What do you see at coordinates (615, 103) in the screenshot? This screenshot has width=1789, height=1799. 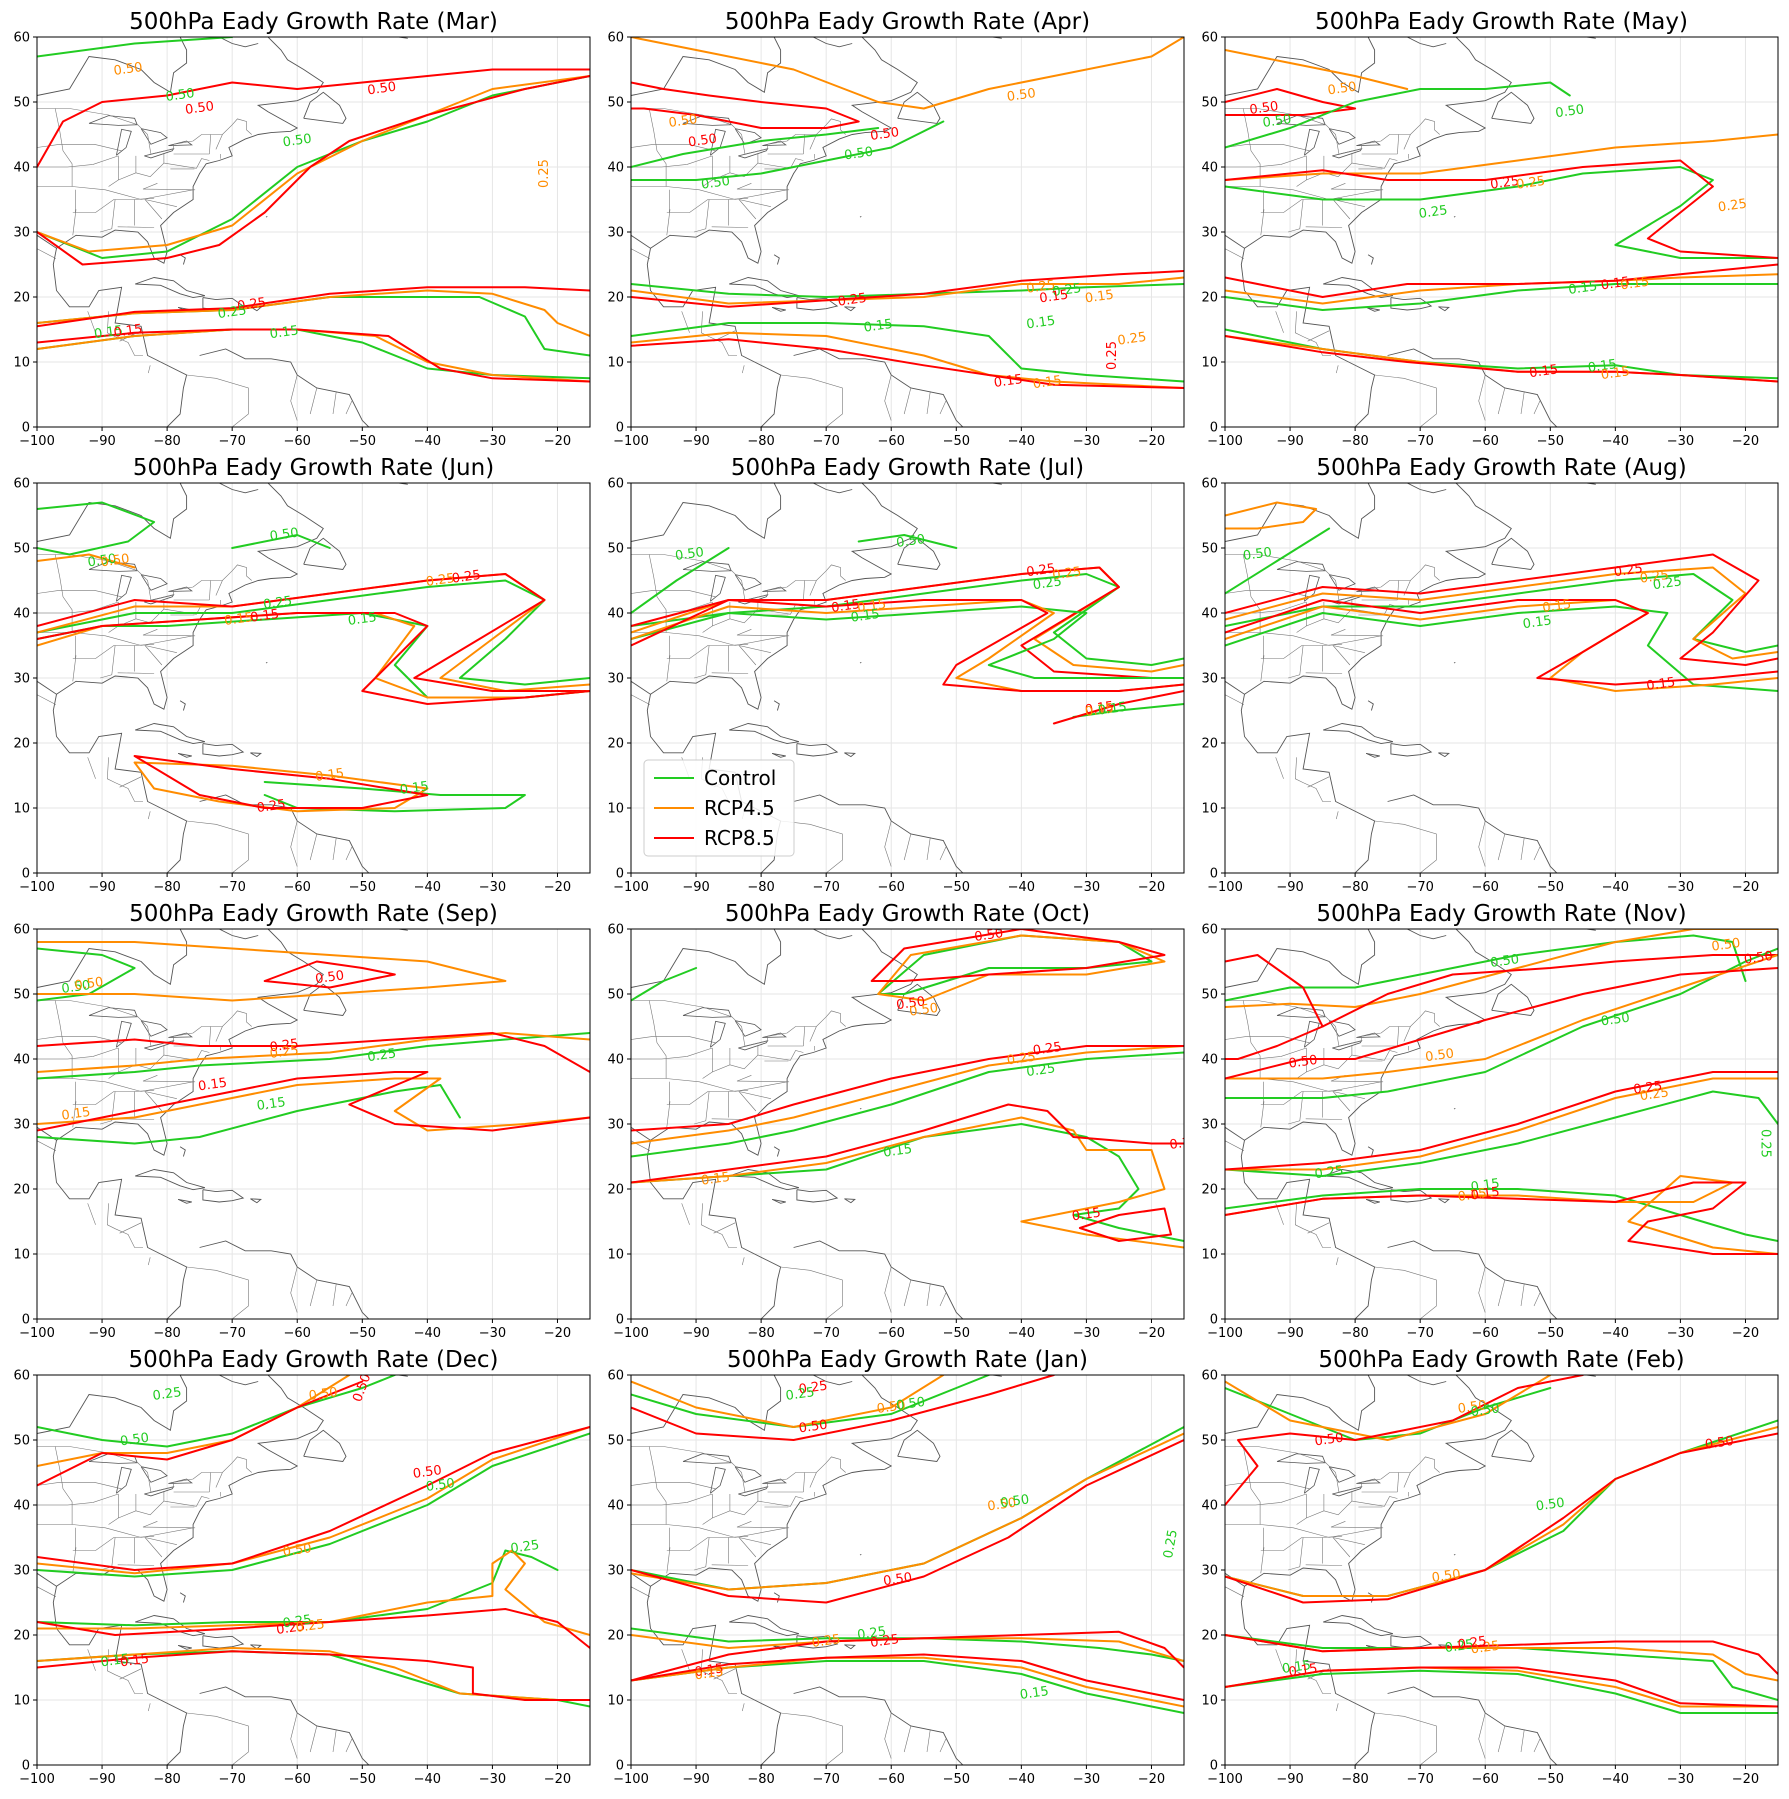 I see `y-tick-label: 50` at bounding box center [615, 103].